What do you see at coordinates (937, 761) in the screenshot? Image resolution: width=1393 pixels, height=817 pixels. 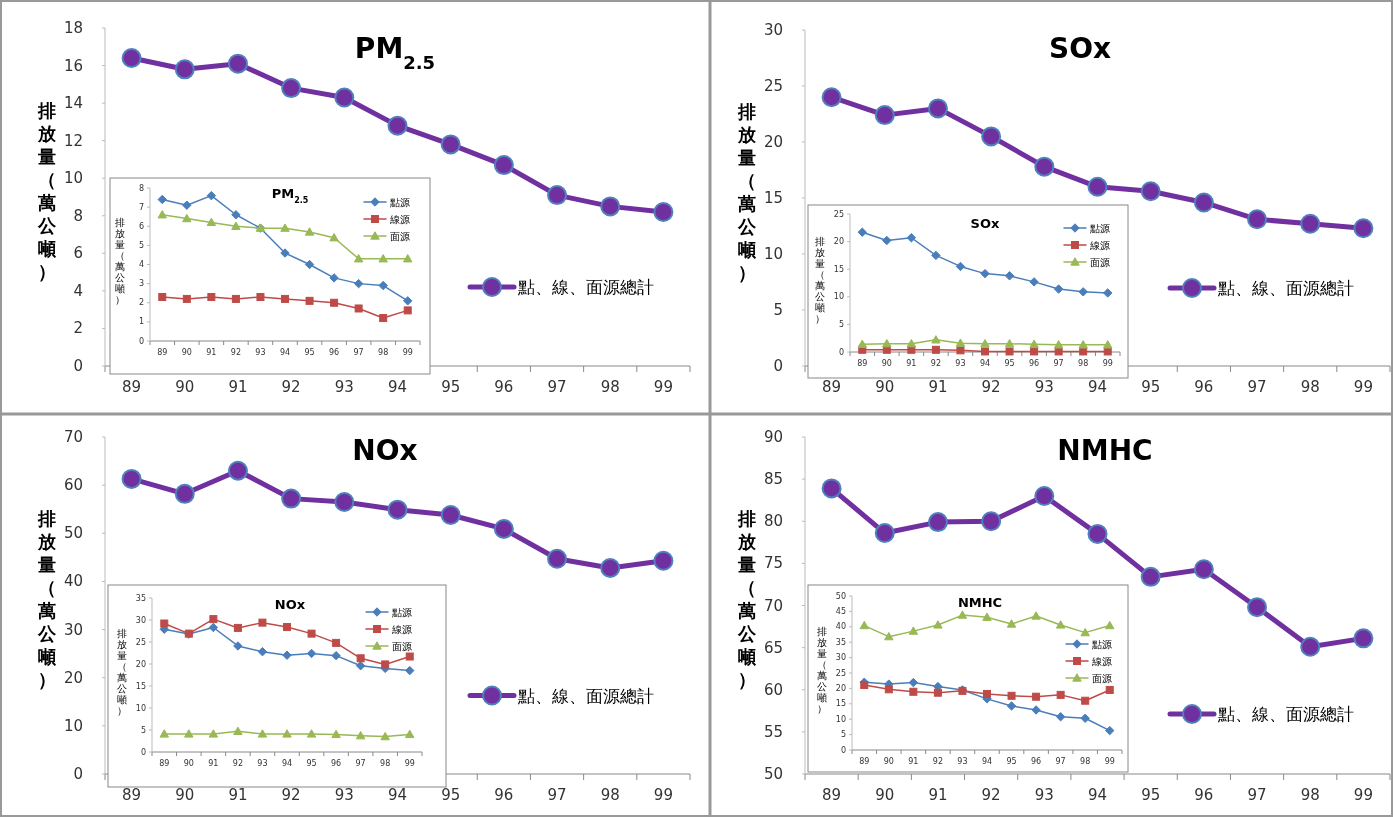 I see `x-tick-label: 92` at bounding box center [937, 761].